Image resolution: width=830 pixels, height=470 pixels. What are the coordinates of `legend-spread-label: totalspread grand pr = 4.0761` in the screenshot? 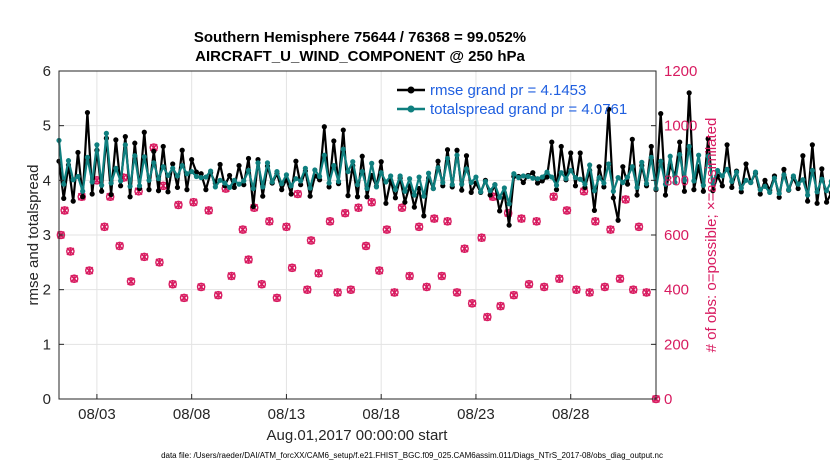 It's located at (528, 109).